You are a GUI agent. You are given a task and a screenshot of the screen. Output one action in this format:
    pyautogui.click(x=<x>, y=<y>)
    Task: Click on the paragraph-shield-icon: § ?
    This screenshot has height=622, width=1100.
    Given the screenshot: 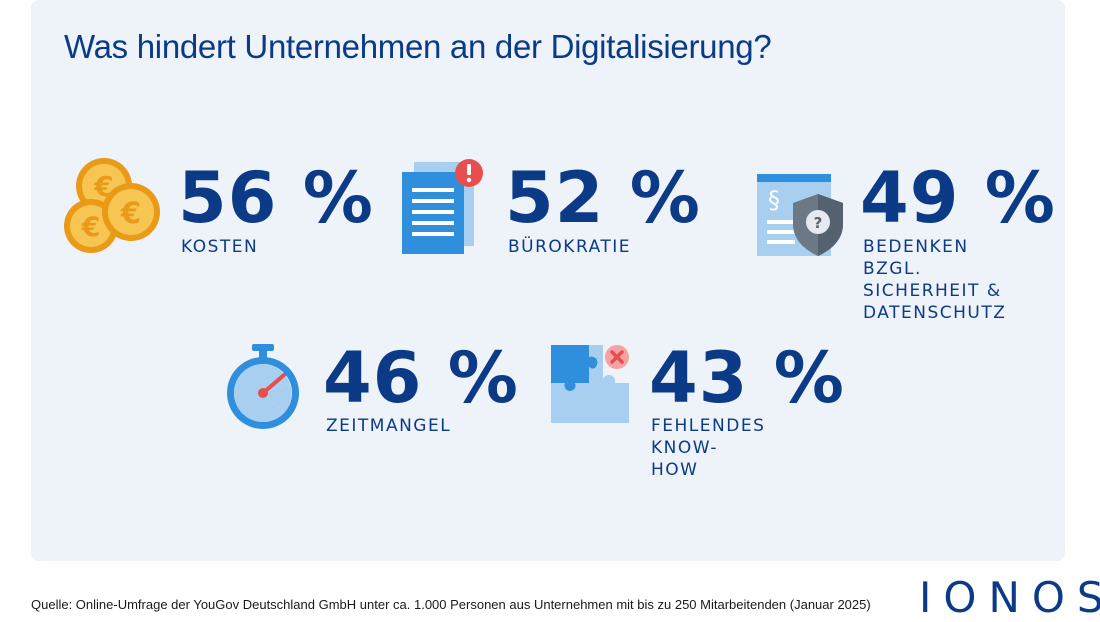 What is the action you would take?
    pyautogui.click(x=800, y=215)
    